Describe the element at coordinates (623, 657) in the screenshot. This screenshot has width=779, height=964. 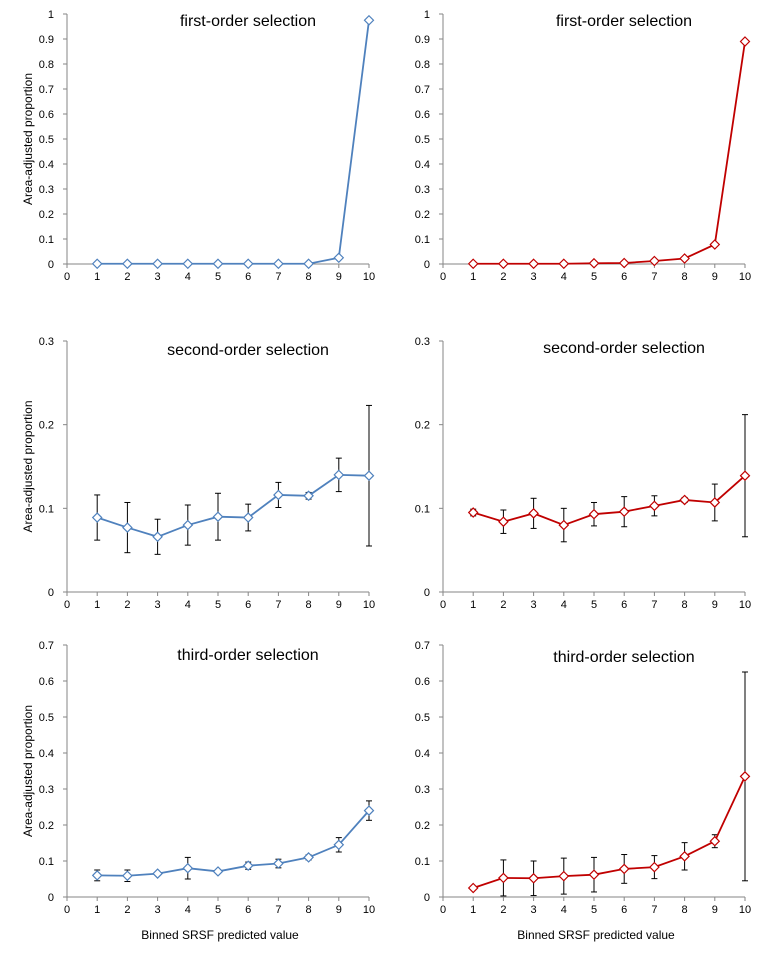
I see `panel-title: third-order selection` at that location.